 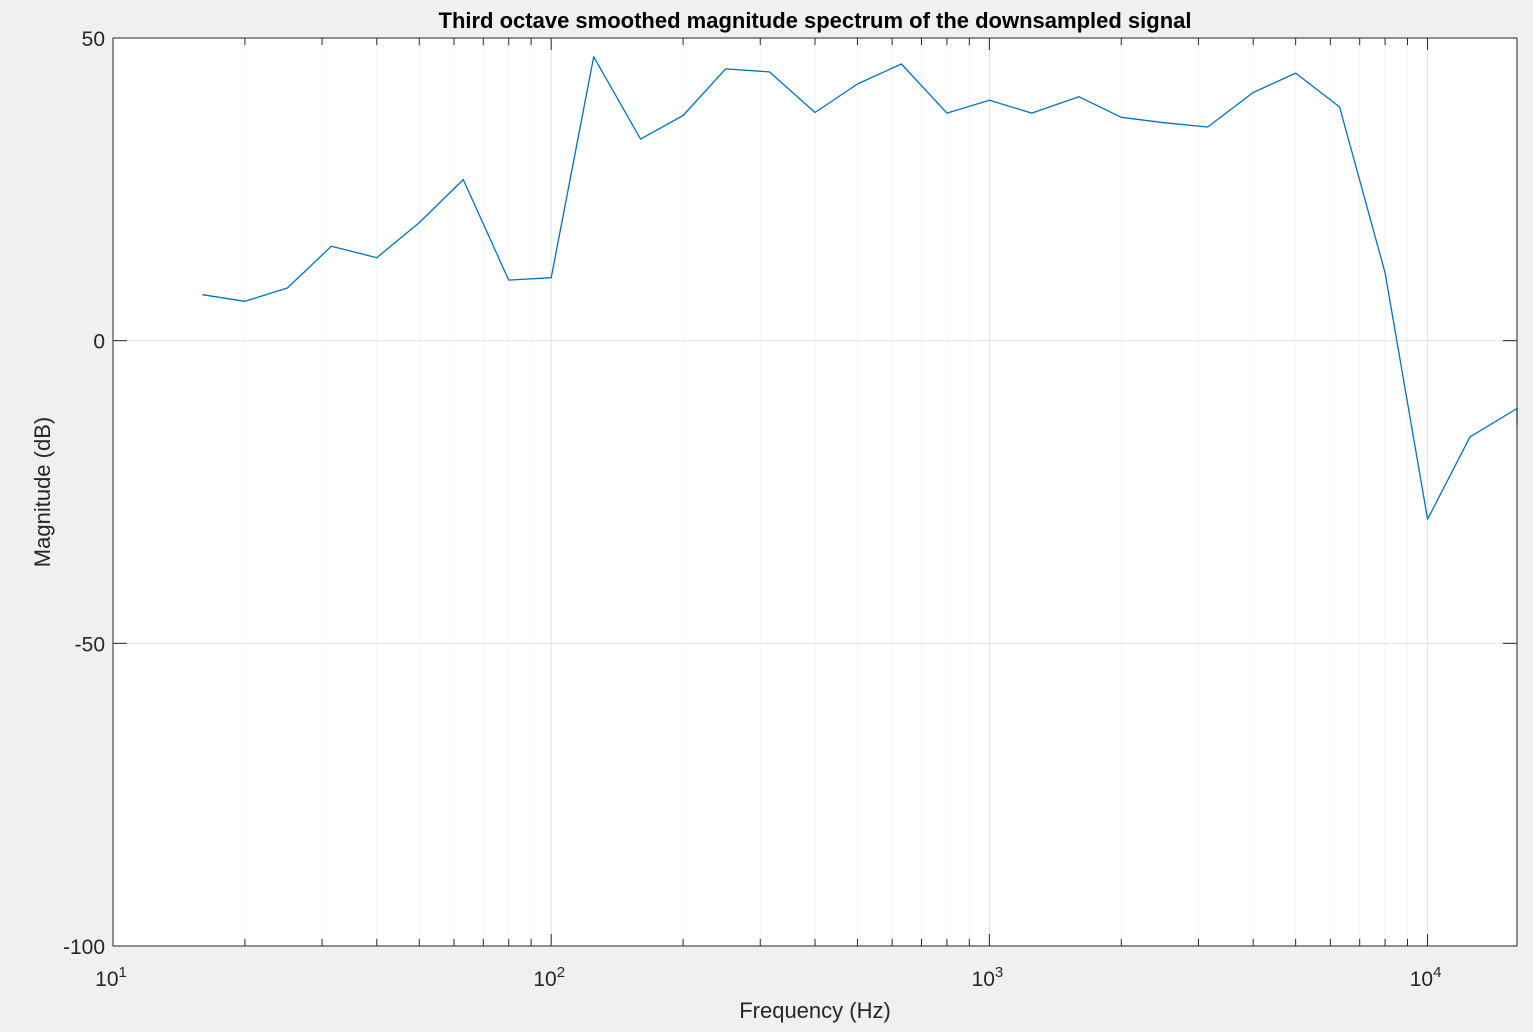 What do you see at coordinates (549, 977) in the screenshot?
I see `x-tick-label: 10²` at bounding box center [549, 977].